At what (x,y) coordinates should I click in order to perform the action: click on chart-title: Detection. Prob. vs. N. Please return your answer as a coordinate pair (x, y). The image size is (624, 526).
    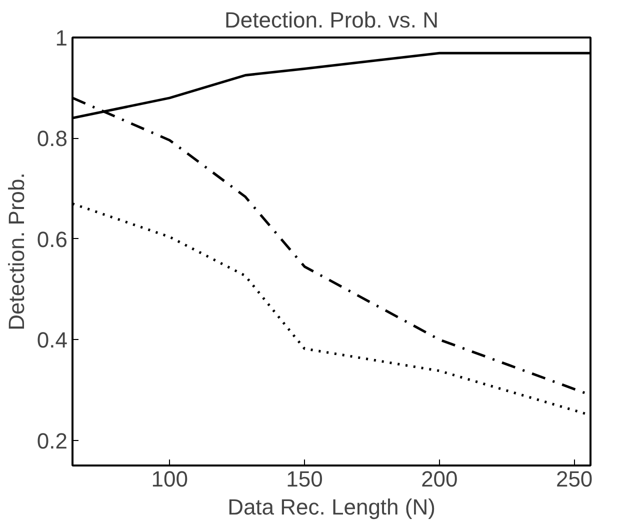
    Looking at the image, I should click on (331, 20).